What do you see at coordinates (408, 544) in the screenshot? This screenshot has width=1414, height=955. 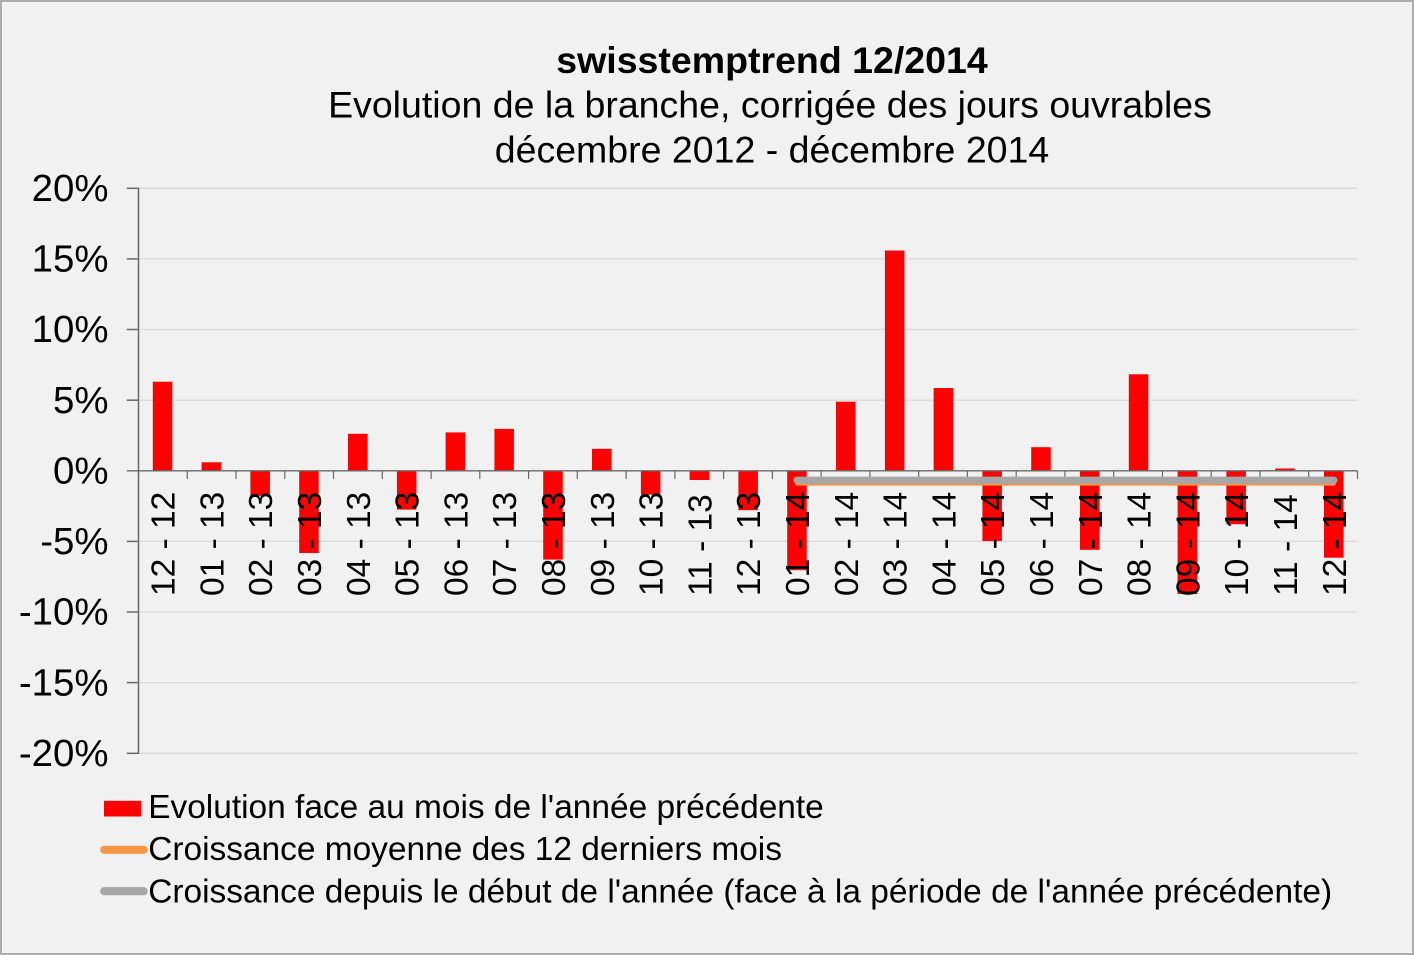 I see `svg-text: 05 - 13` at bounding box center [408, 544].